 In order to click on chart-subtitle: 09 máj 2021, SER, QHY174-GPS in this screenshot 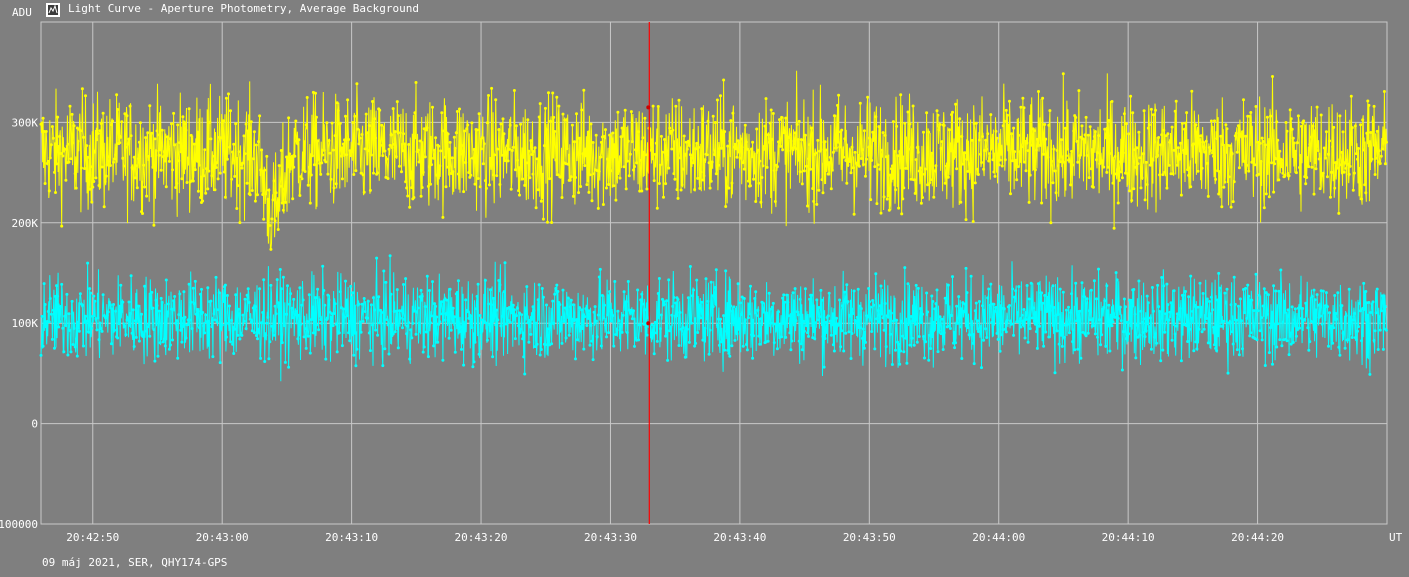, I will do `click(134, 562)`.